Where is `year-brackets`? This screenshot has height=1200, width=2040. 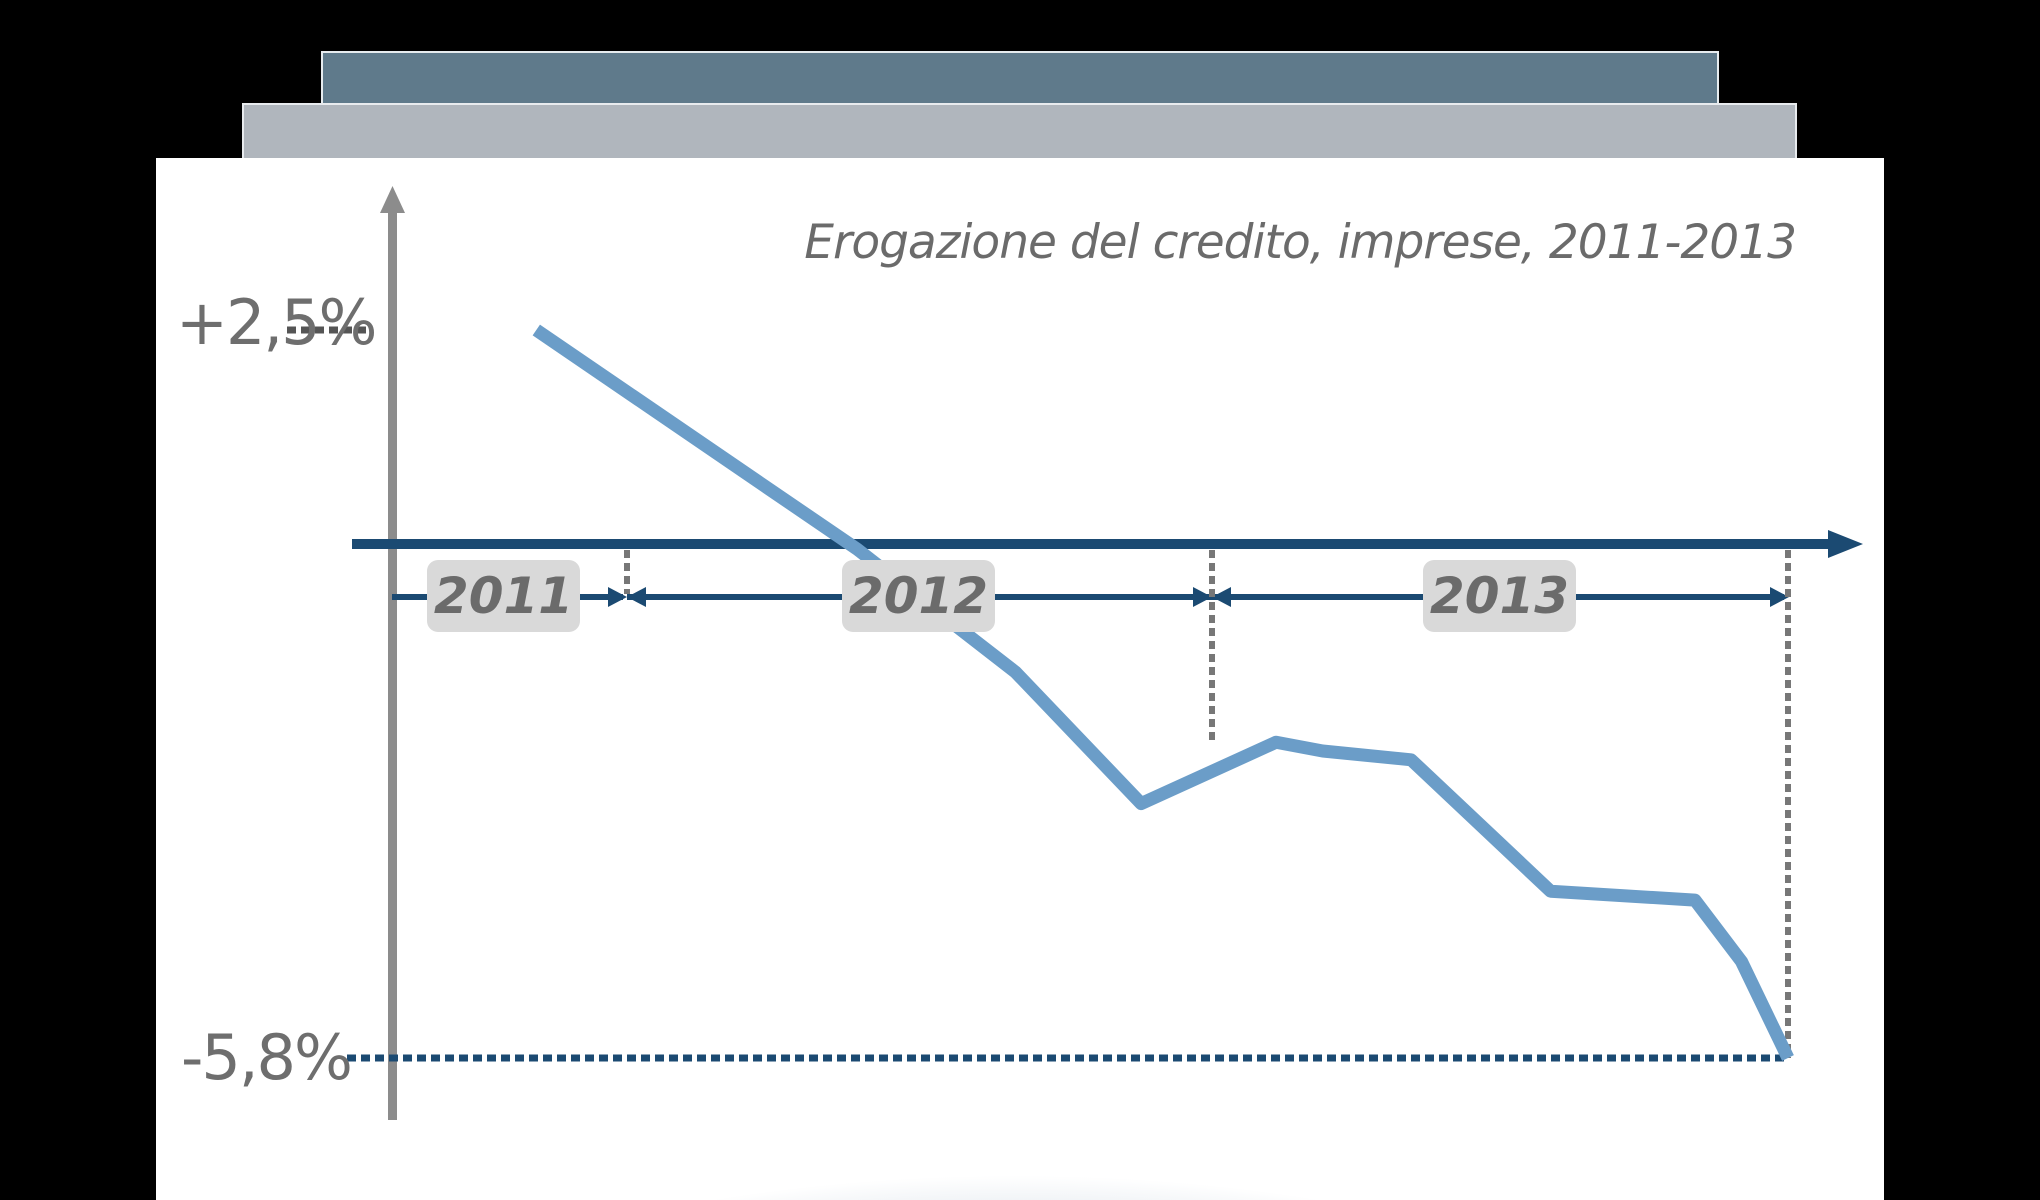
year-brackets is located at coordinates (1090, 597).